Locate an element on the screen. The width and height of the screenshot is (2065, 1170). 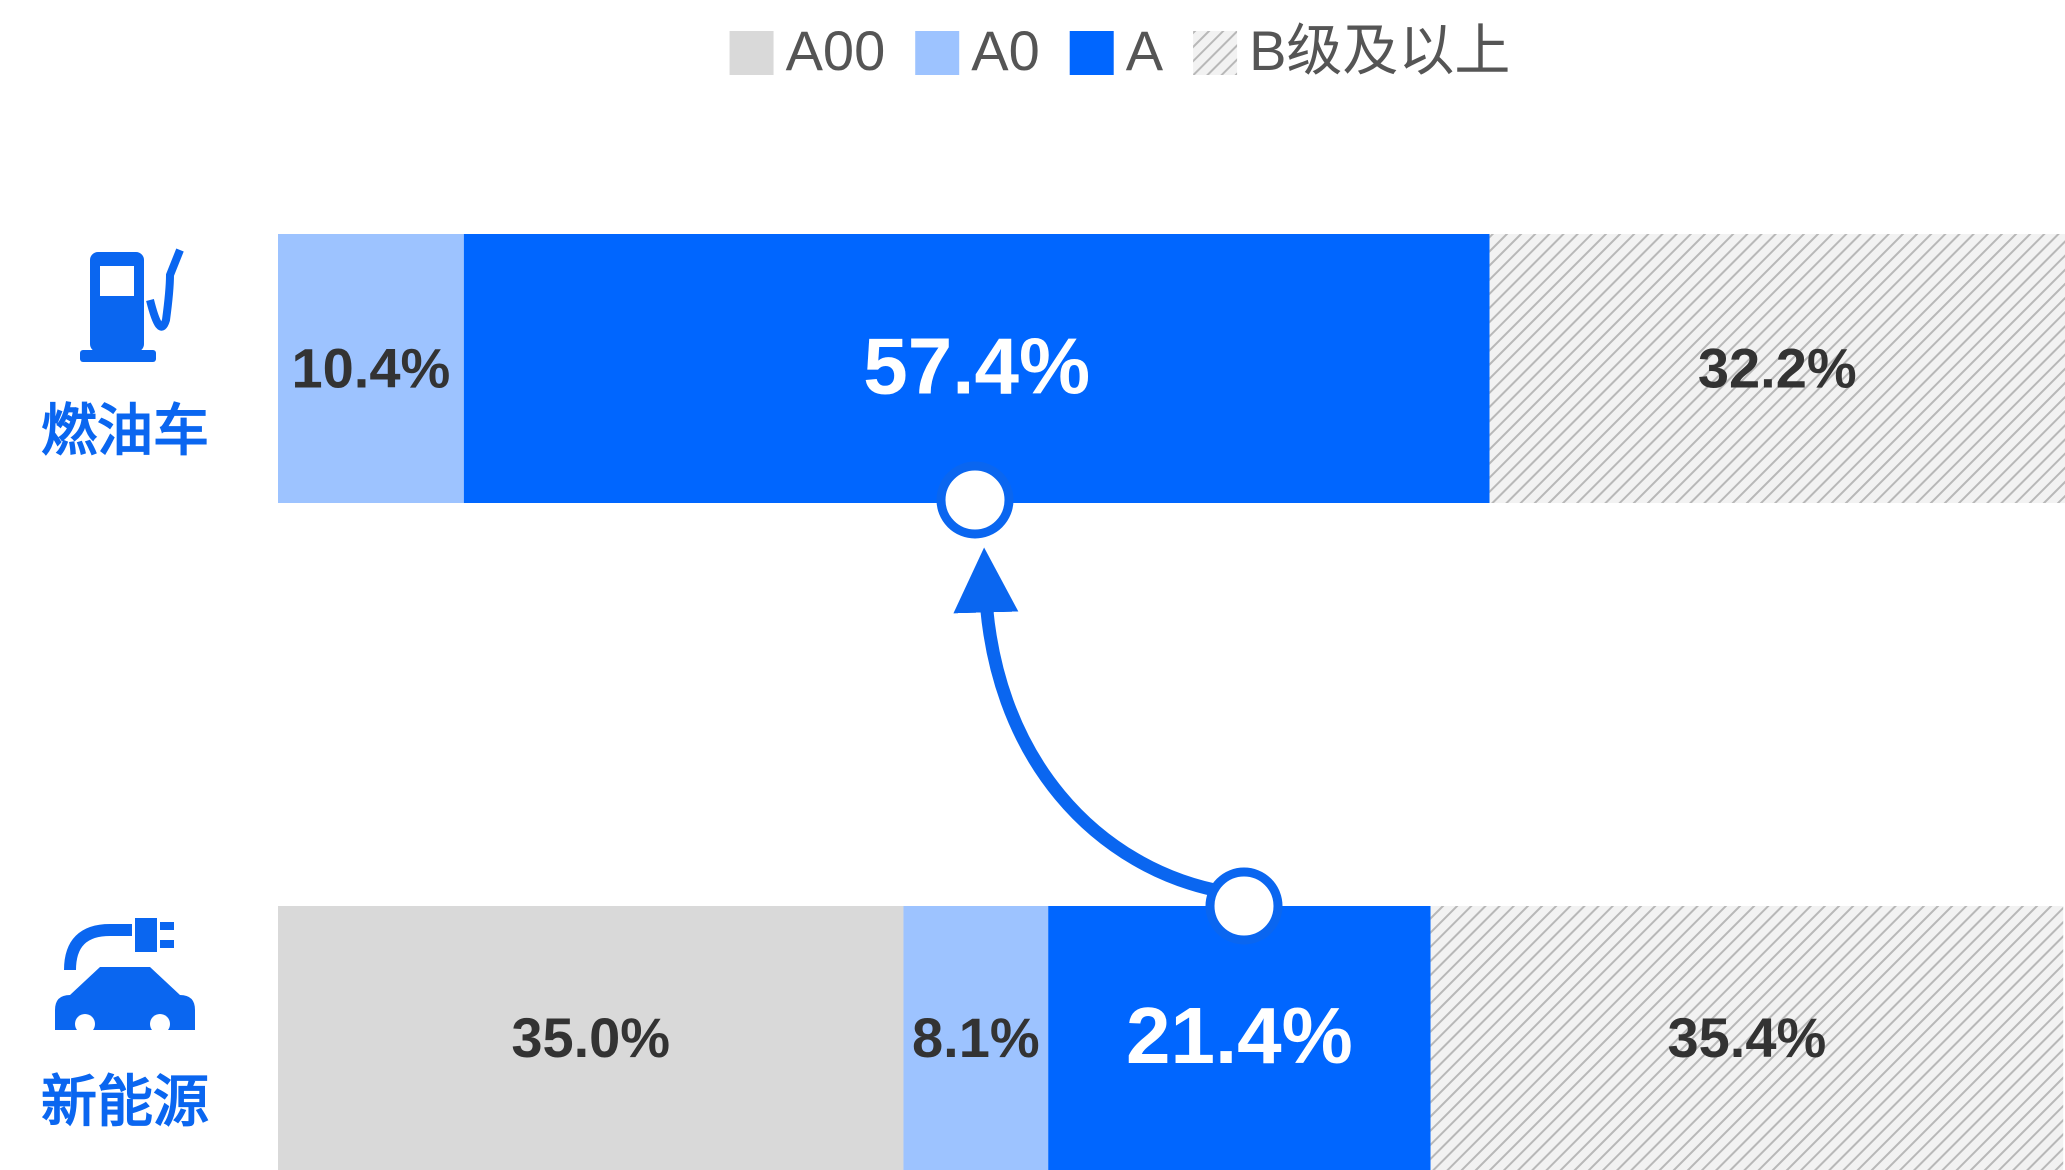
arrow is located at coordinates (1090, 723).